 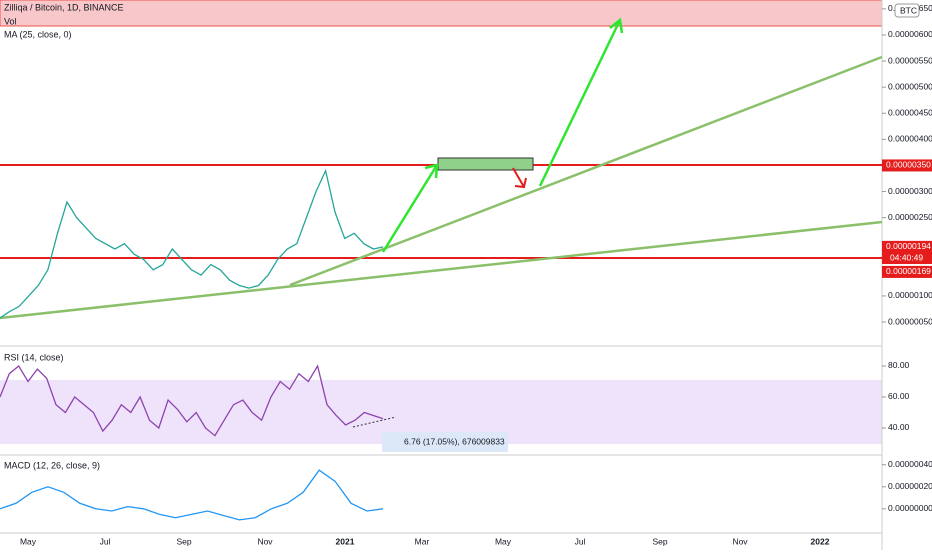 I want to click on currency: BTC, so click(x=908, y=10).